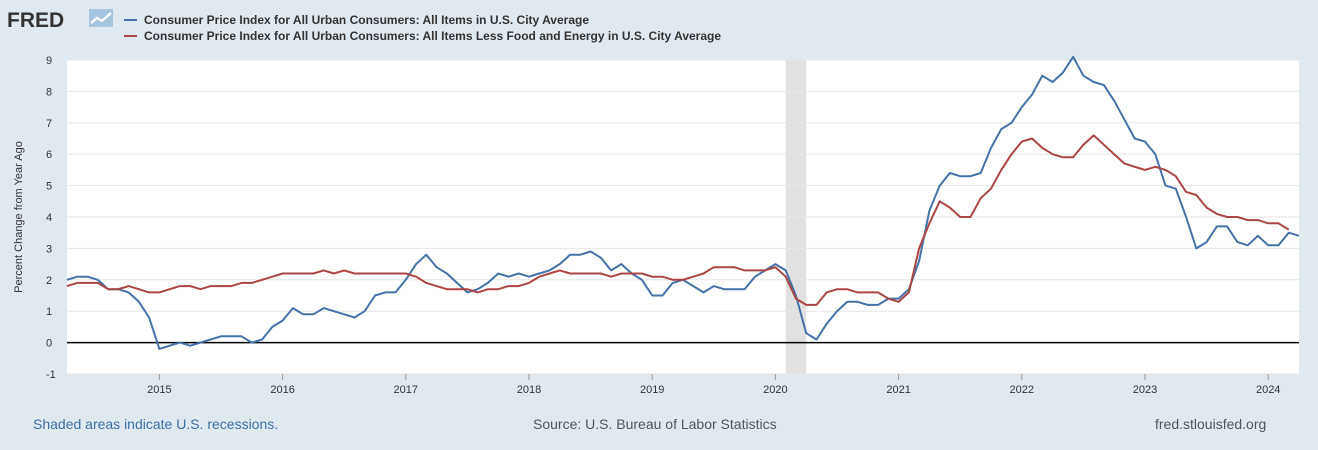 The image size is (1318, 450). I want to click on x-axis-ticks: 2015 2016 2017 2018 2019 2020 2021 2022 2023 2024, so click(713, 385).